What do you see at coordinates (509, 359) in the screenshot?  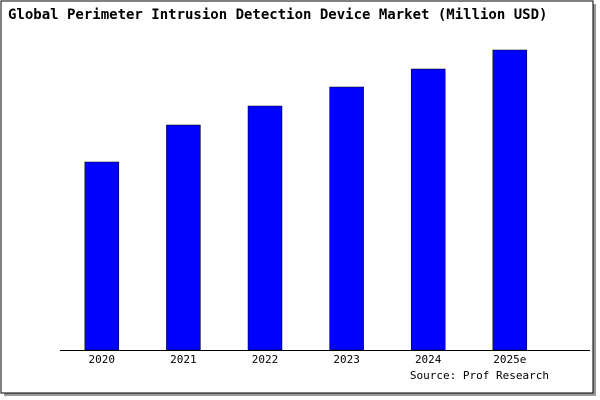 I see `x-tick-label: 2025e` at bounding box center [509, 359].